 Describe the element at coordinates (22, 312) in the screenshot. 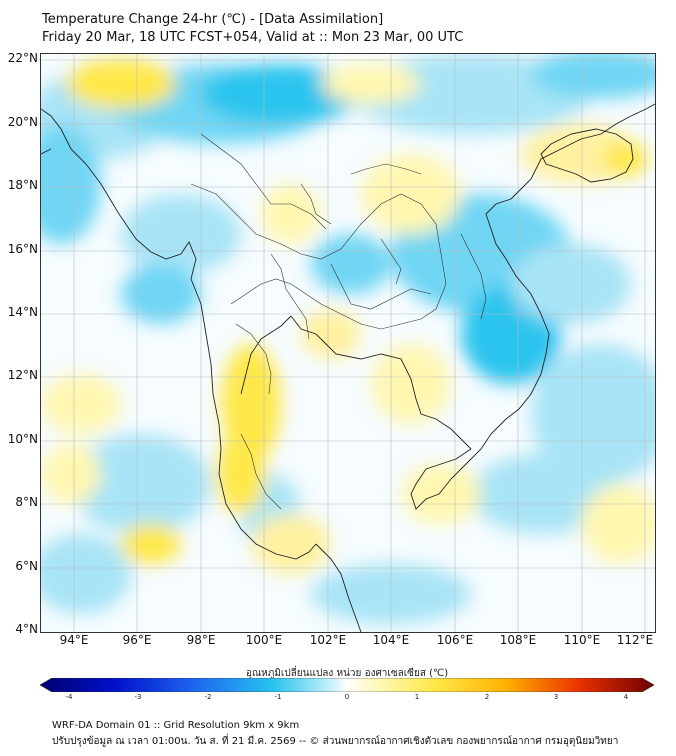

I see `lat-label: 14°N` at that location.